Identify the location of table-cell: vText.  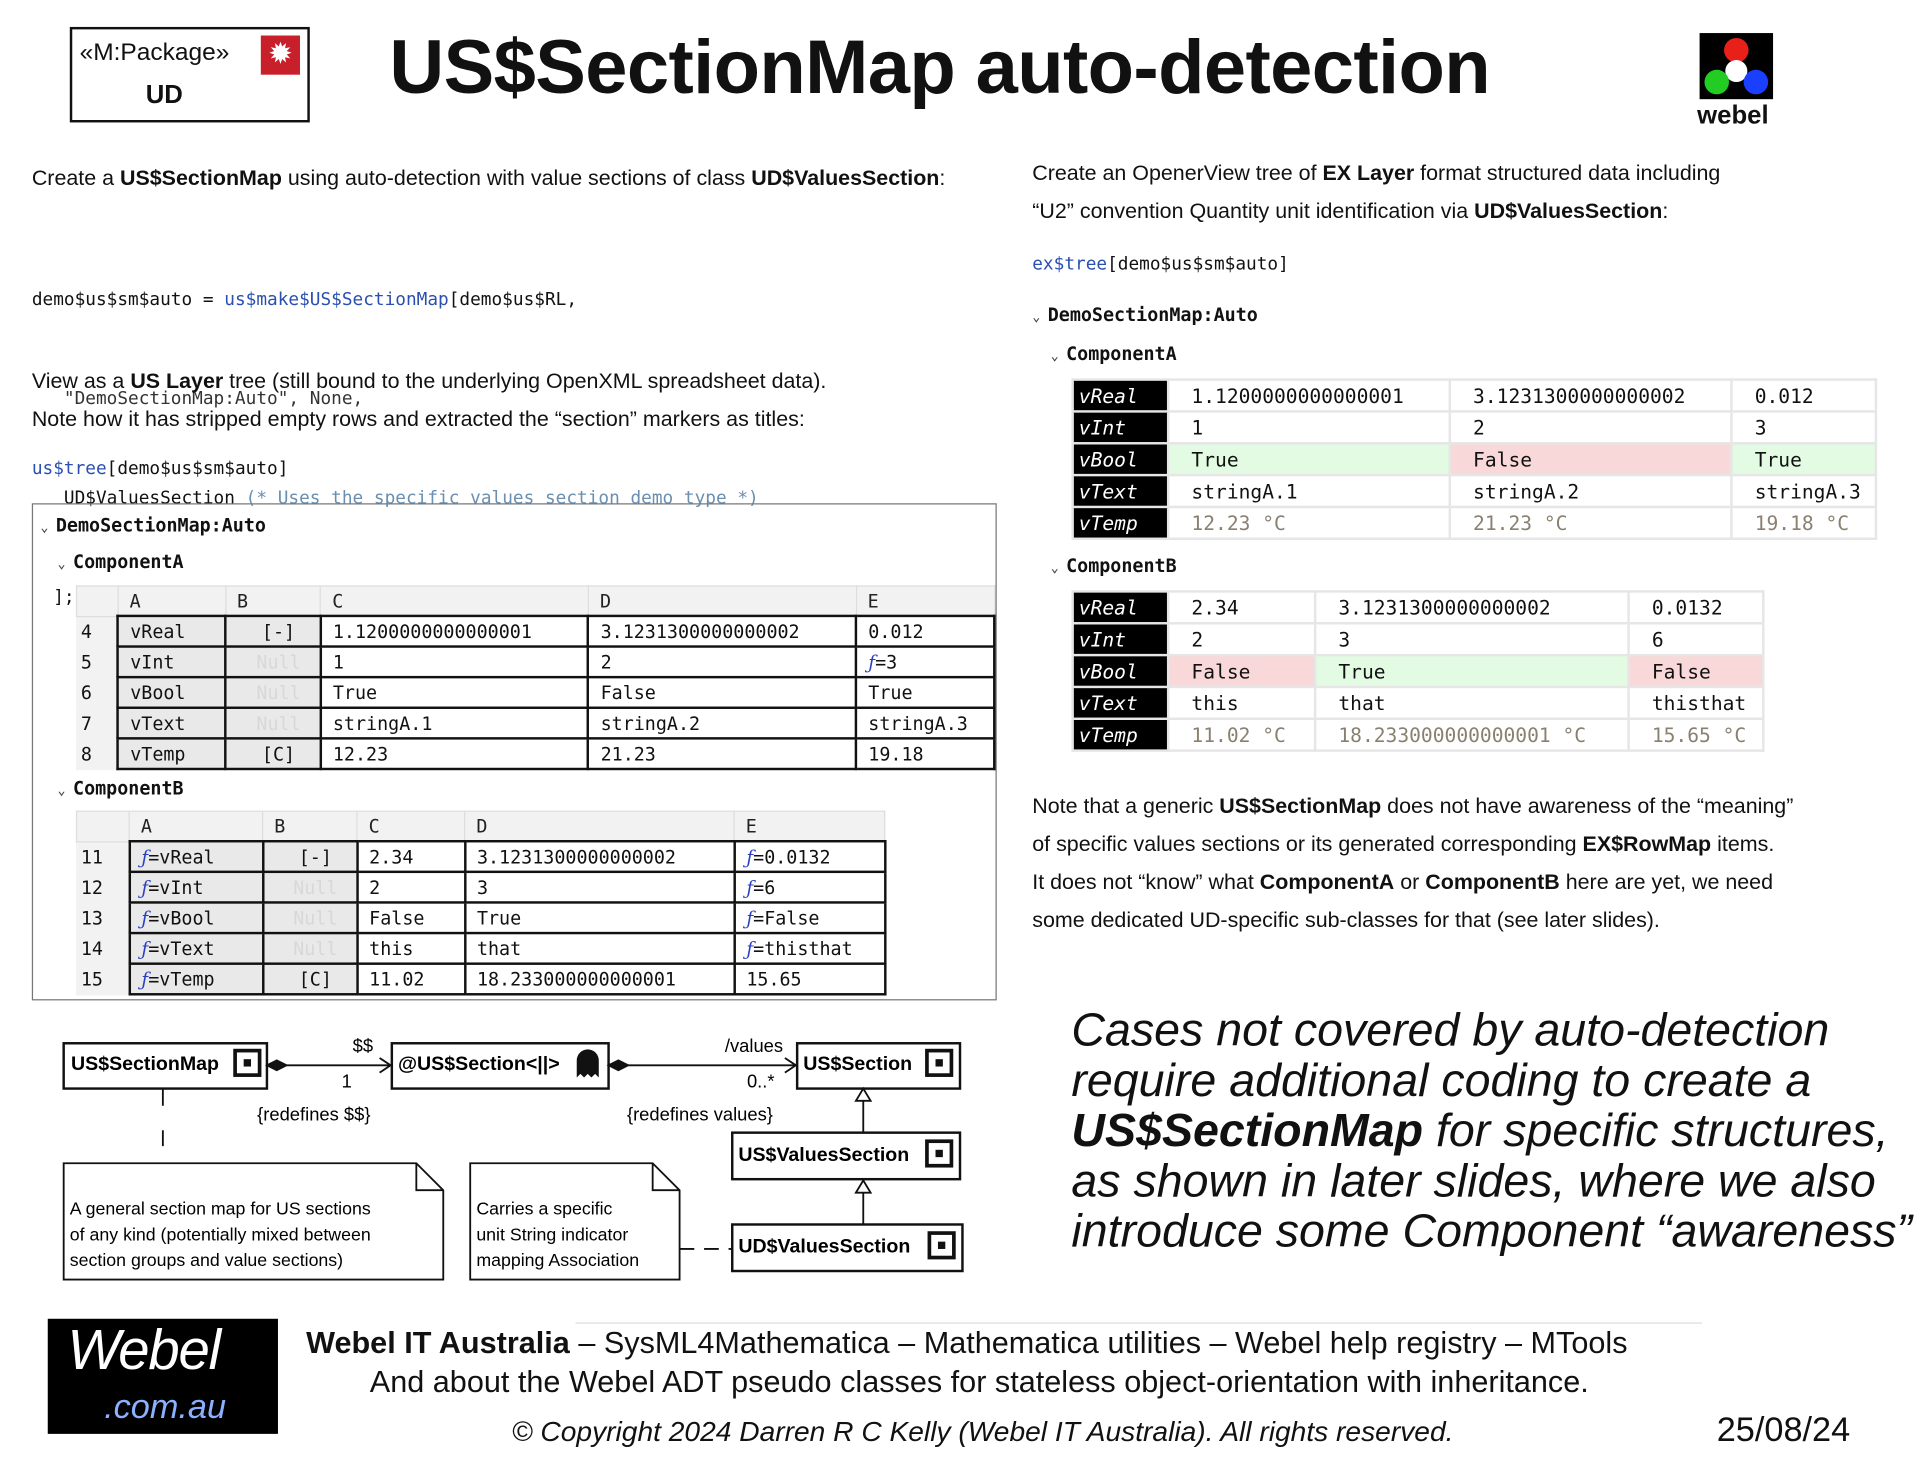
(171, 723).